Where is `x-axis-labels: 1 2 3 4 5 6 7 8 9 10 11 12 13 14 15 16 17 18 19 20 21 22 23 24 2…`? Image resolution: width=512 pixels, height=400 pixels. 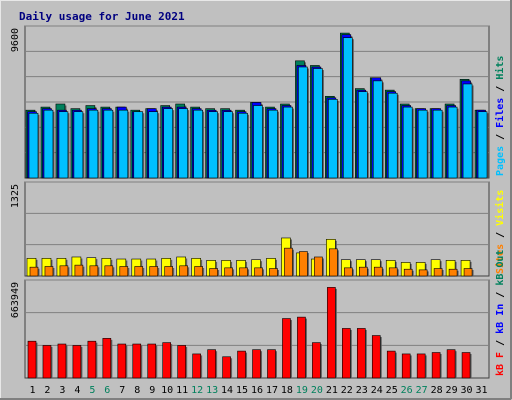 x-axis-labels: 1 2 3 4 5 6 7 8 9 10 11 12 13 14 15 16 17 18 19 20 21 22 23 24 2… is located at coordinates (258, 390).